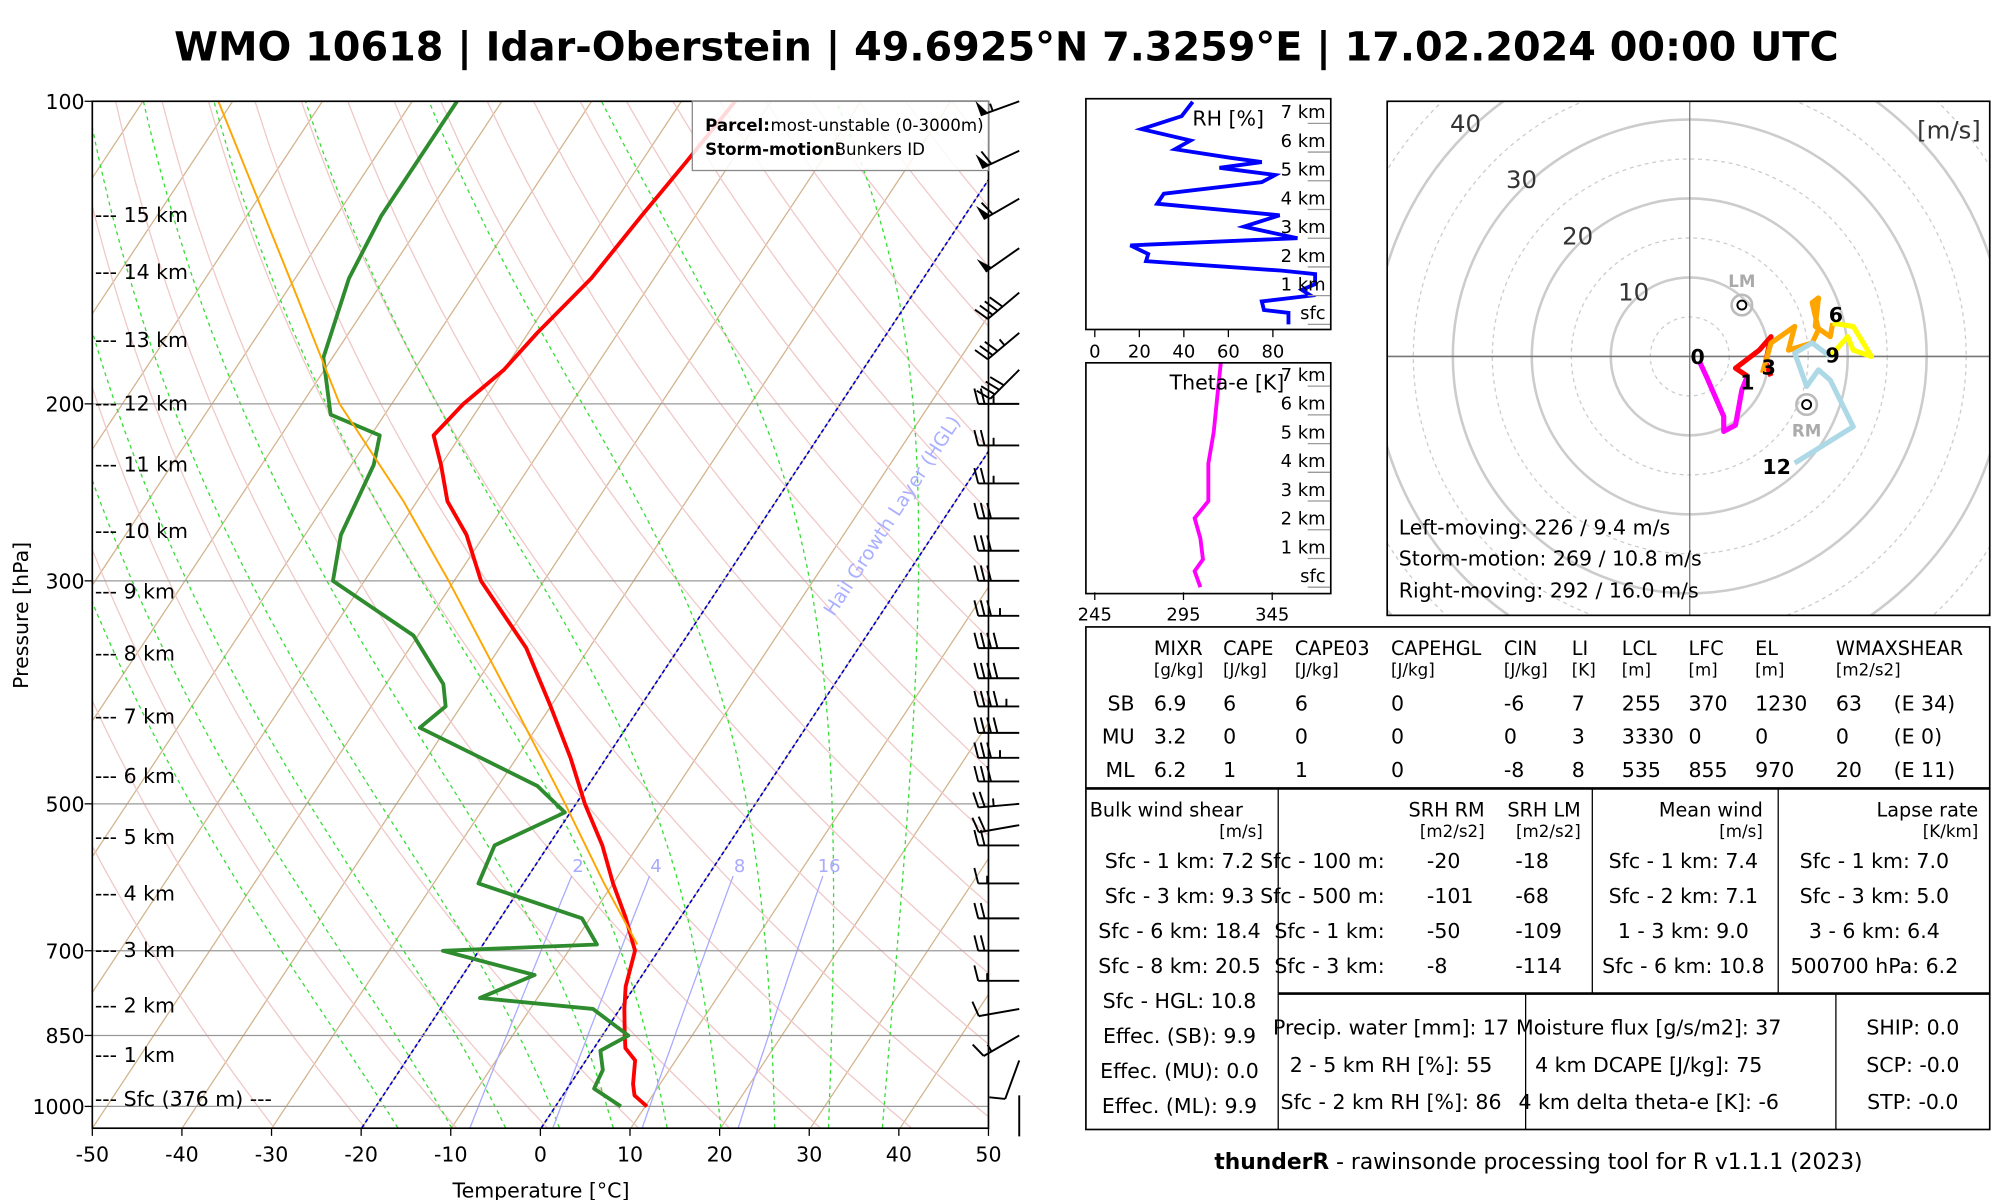 The width and height of the screenshot is (2000, 1200). I want to click on param-header: WMAXSHEAR, so click(1899, 648).